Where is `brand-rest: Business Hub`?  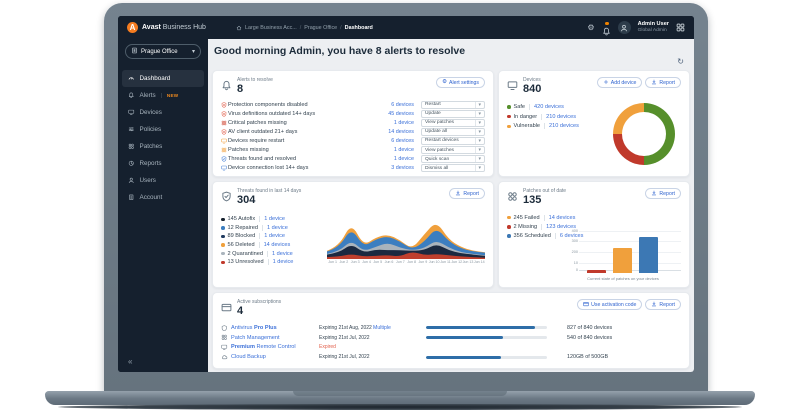
brand-rest: Business Hub is located at coordinates (183, 27).